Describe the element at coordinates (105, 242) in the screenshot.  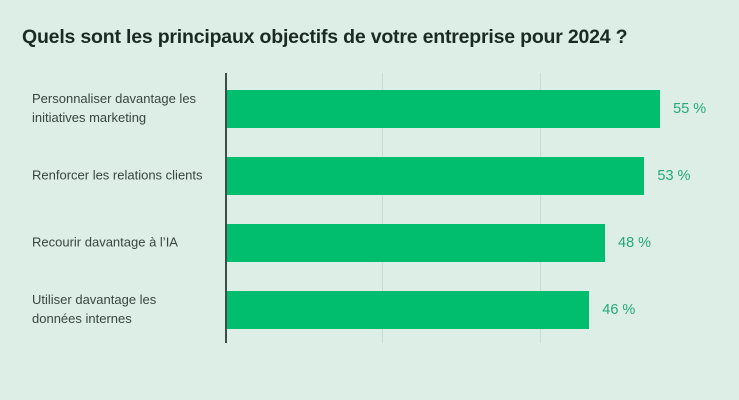
I see `category-label: Recourir davantage à l’IA` at that location.